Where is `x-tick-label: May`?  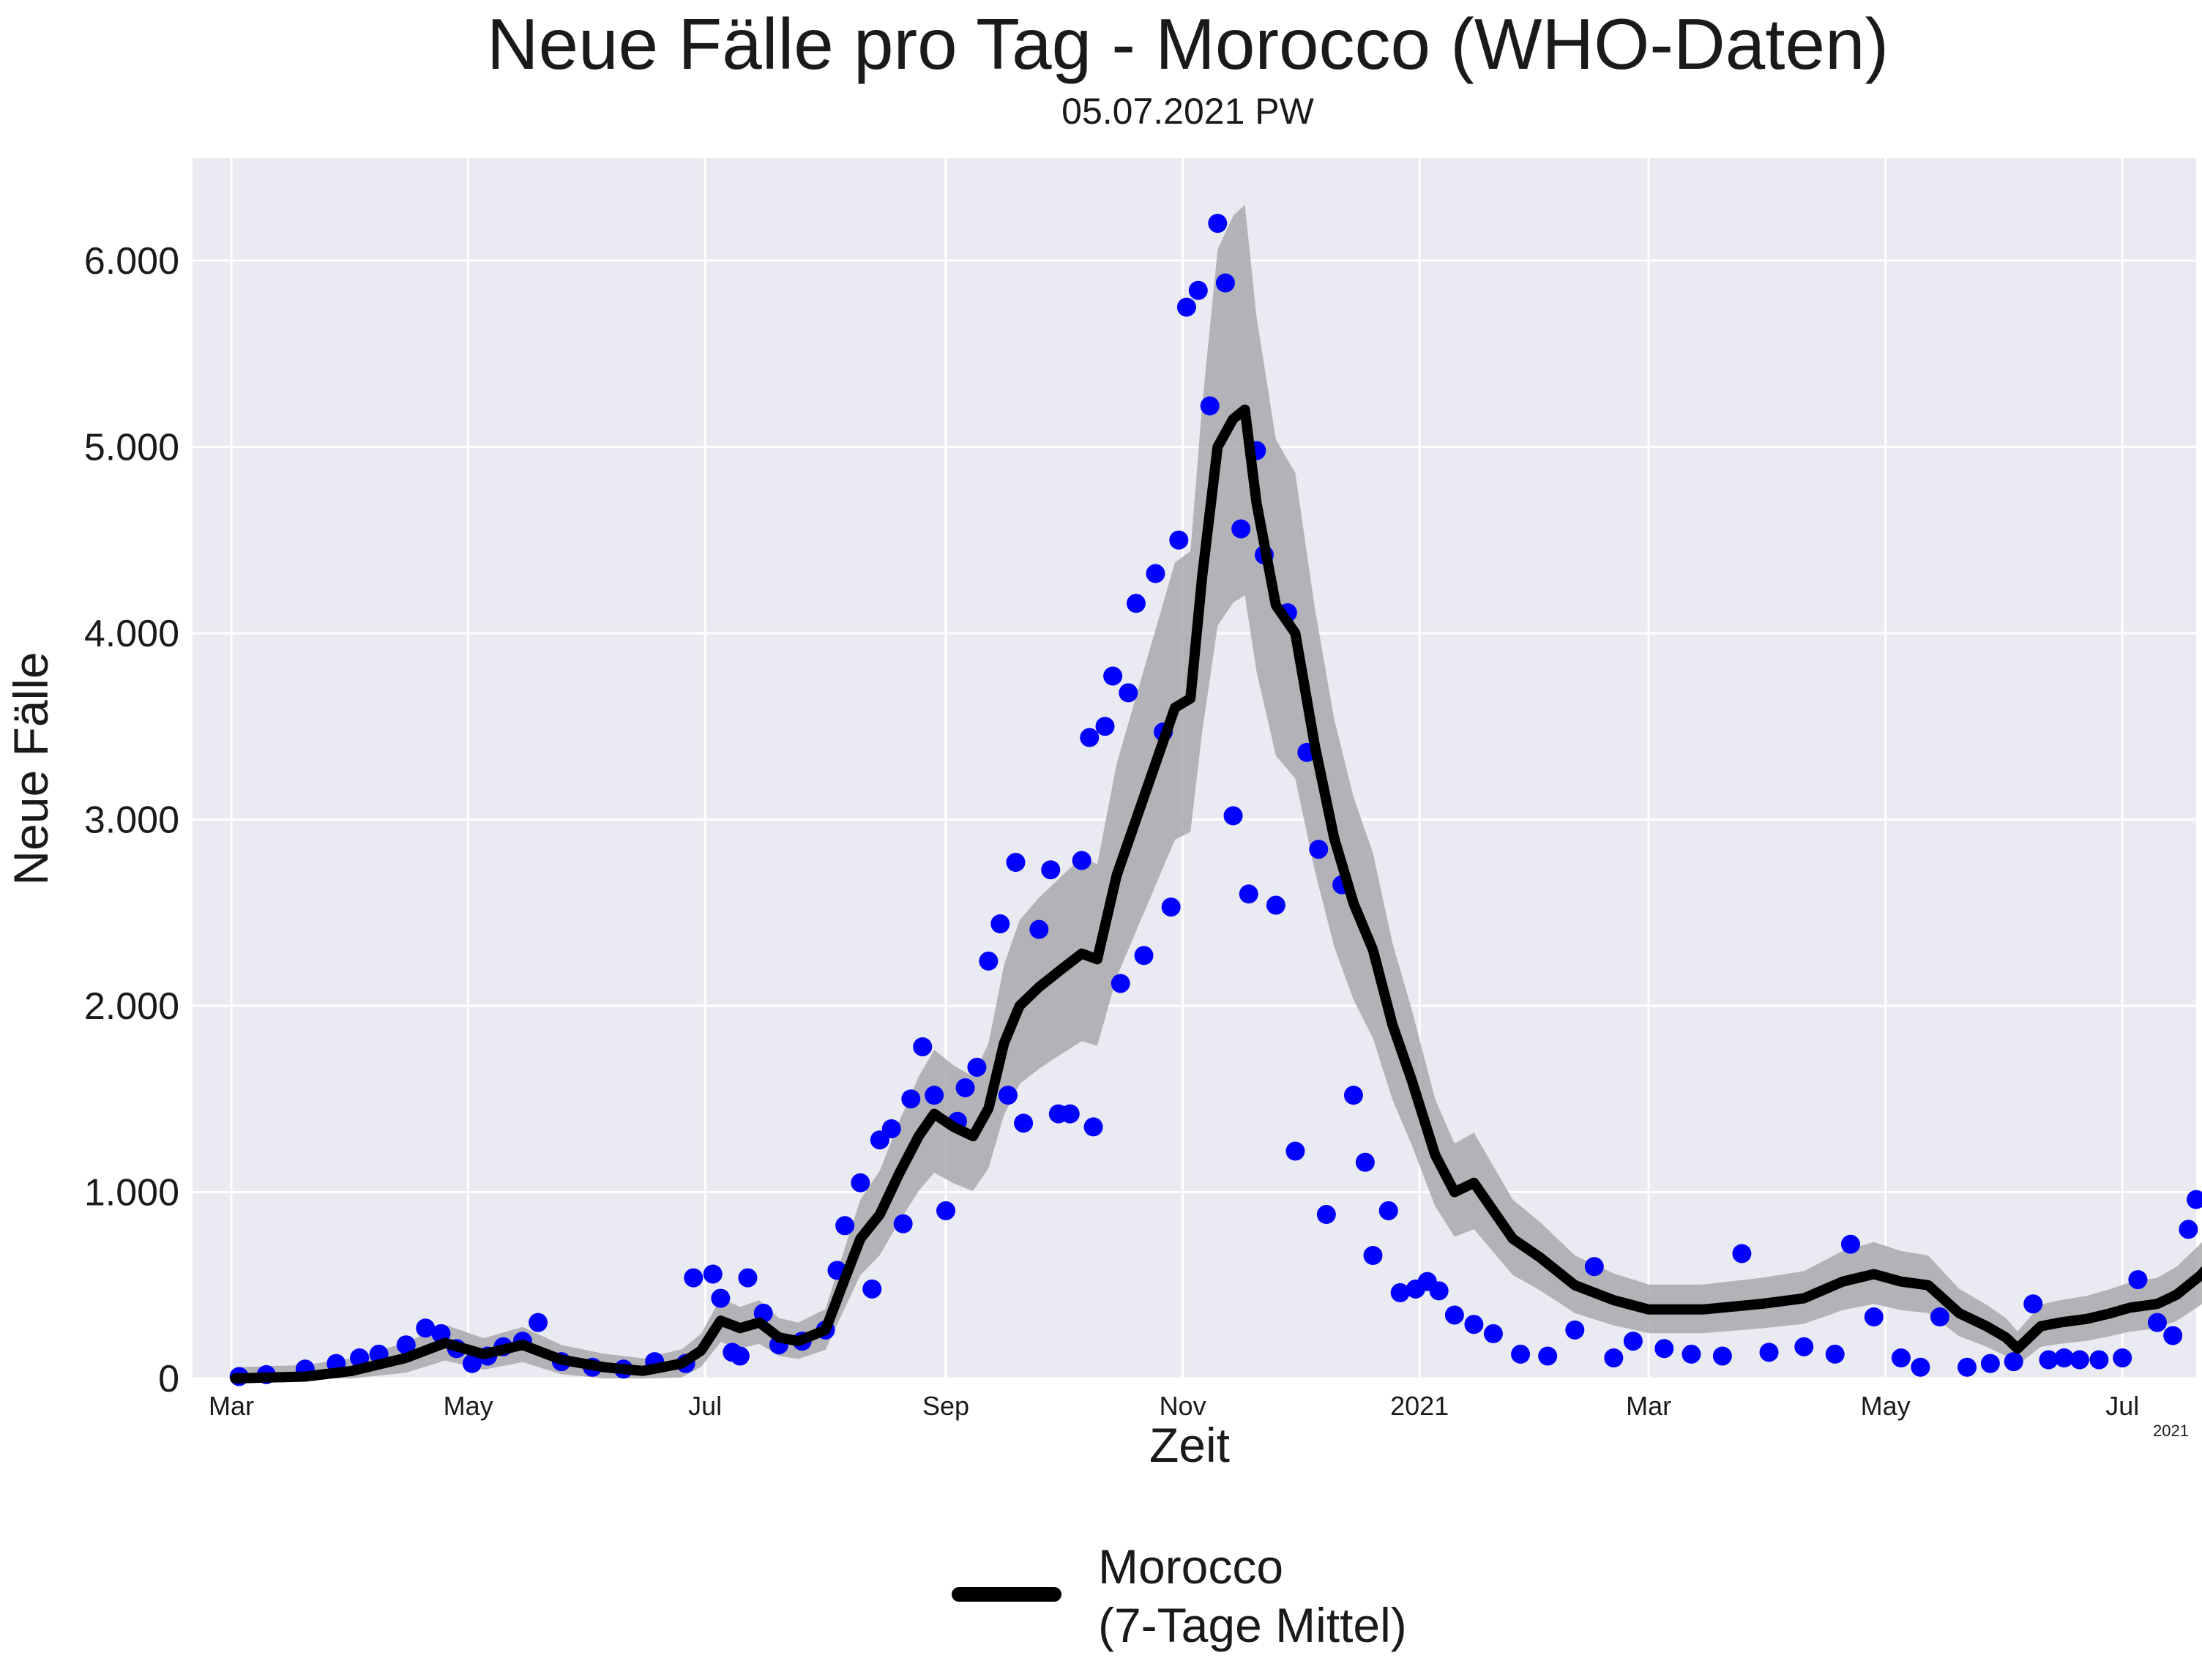 x-tick-label: May is located at coordinates (468, 1406).